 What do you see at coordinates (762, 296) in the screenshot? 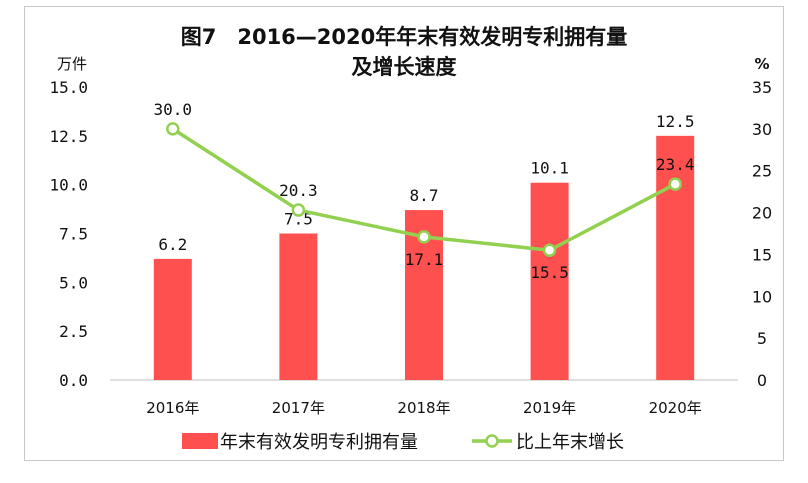
I see `y-right-tick-label: 10` at bounding box center [762, 296].